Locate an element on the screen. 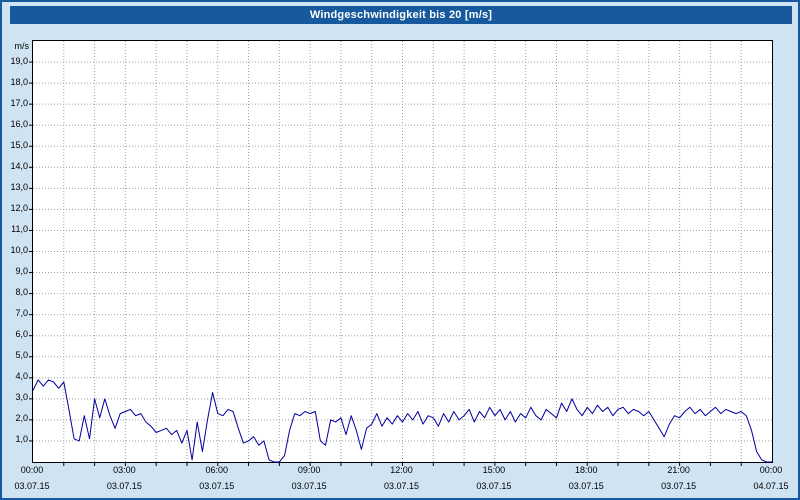  y-axis-tick-label: 1,0 is located at coordinates (21, 439).